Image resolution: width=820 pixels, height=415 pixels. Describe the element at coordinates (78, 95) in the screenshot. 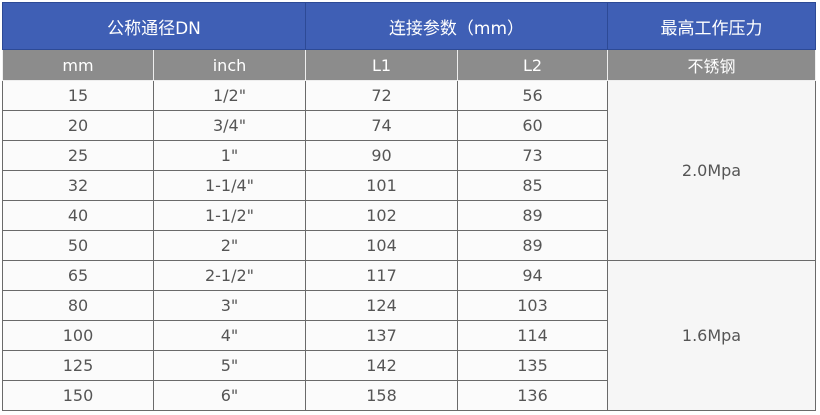

I see `cell-mm: 15` at that location.